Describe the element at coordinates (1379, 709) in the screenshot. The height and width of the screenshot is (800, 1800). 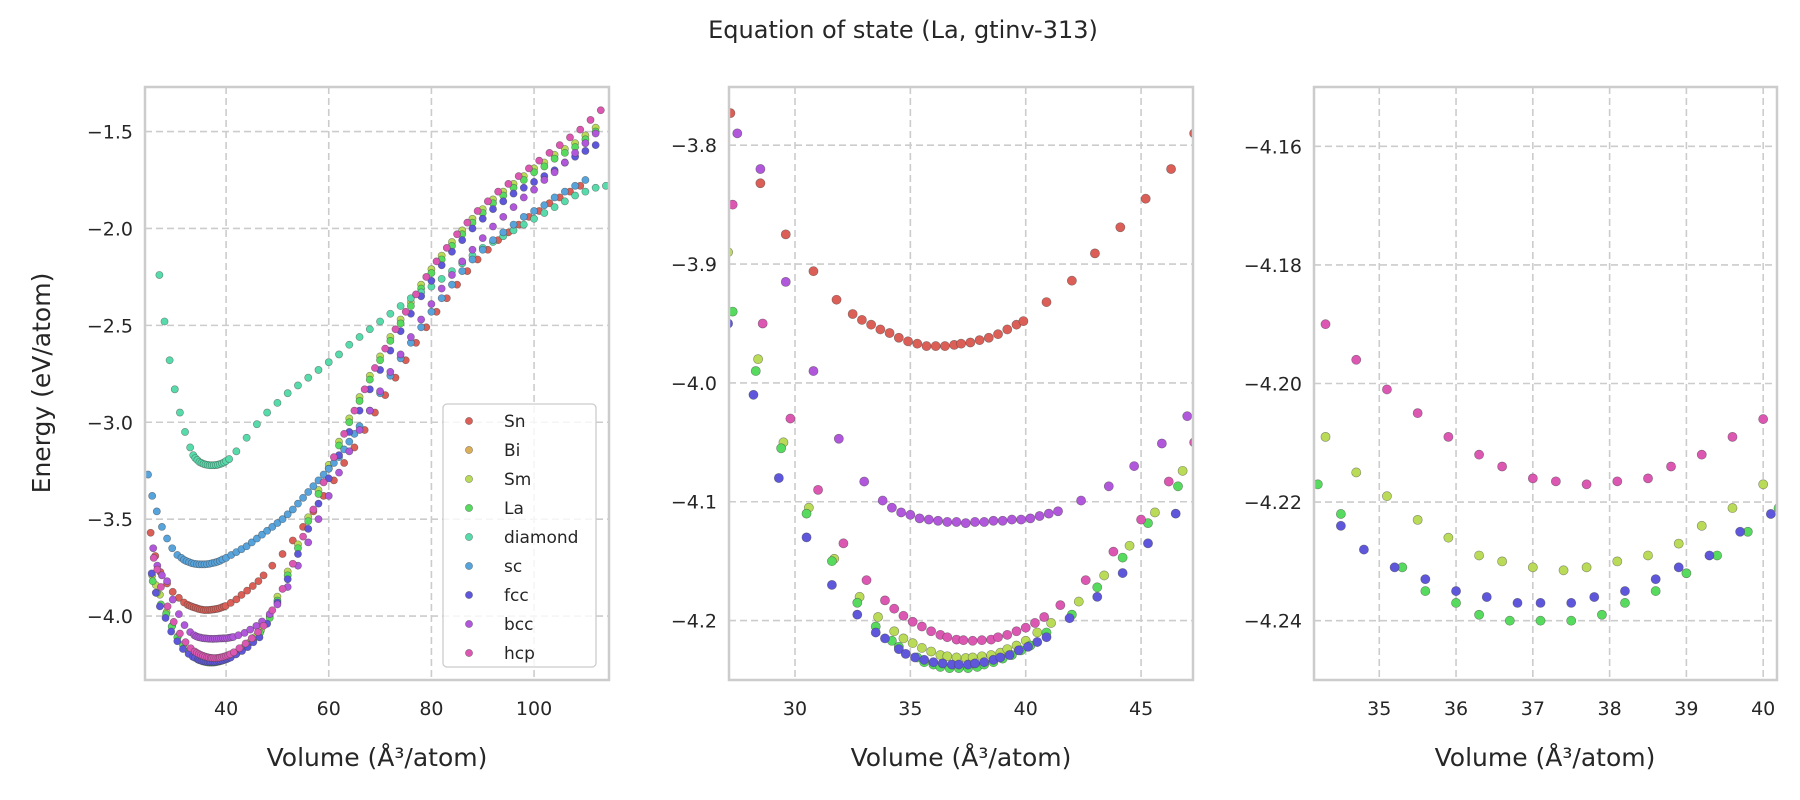
I see `x-tick-label: 35` at that location.